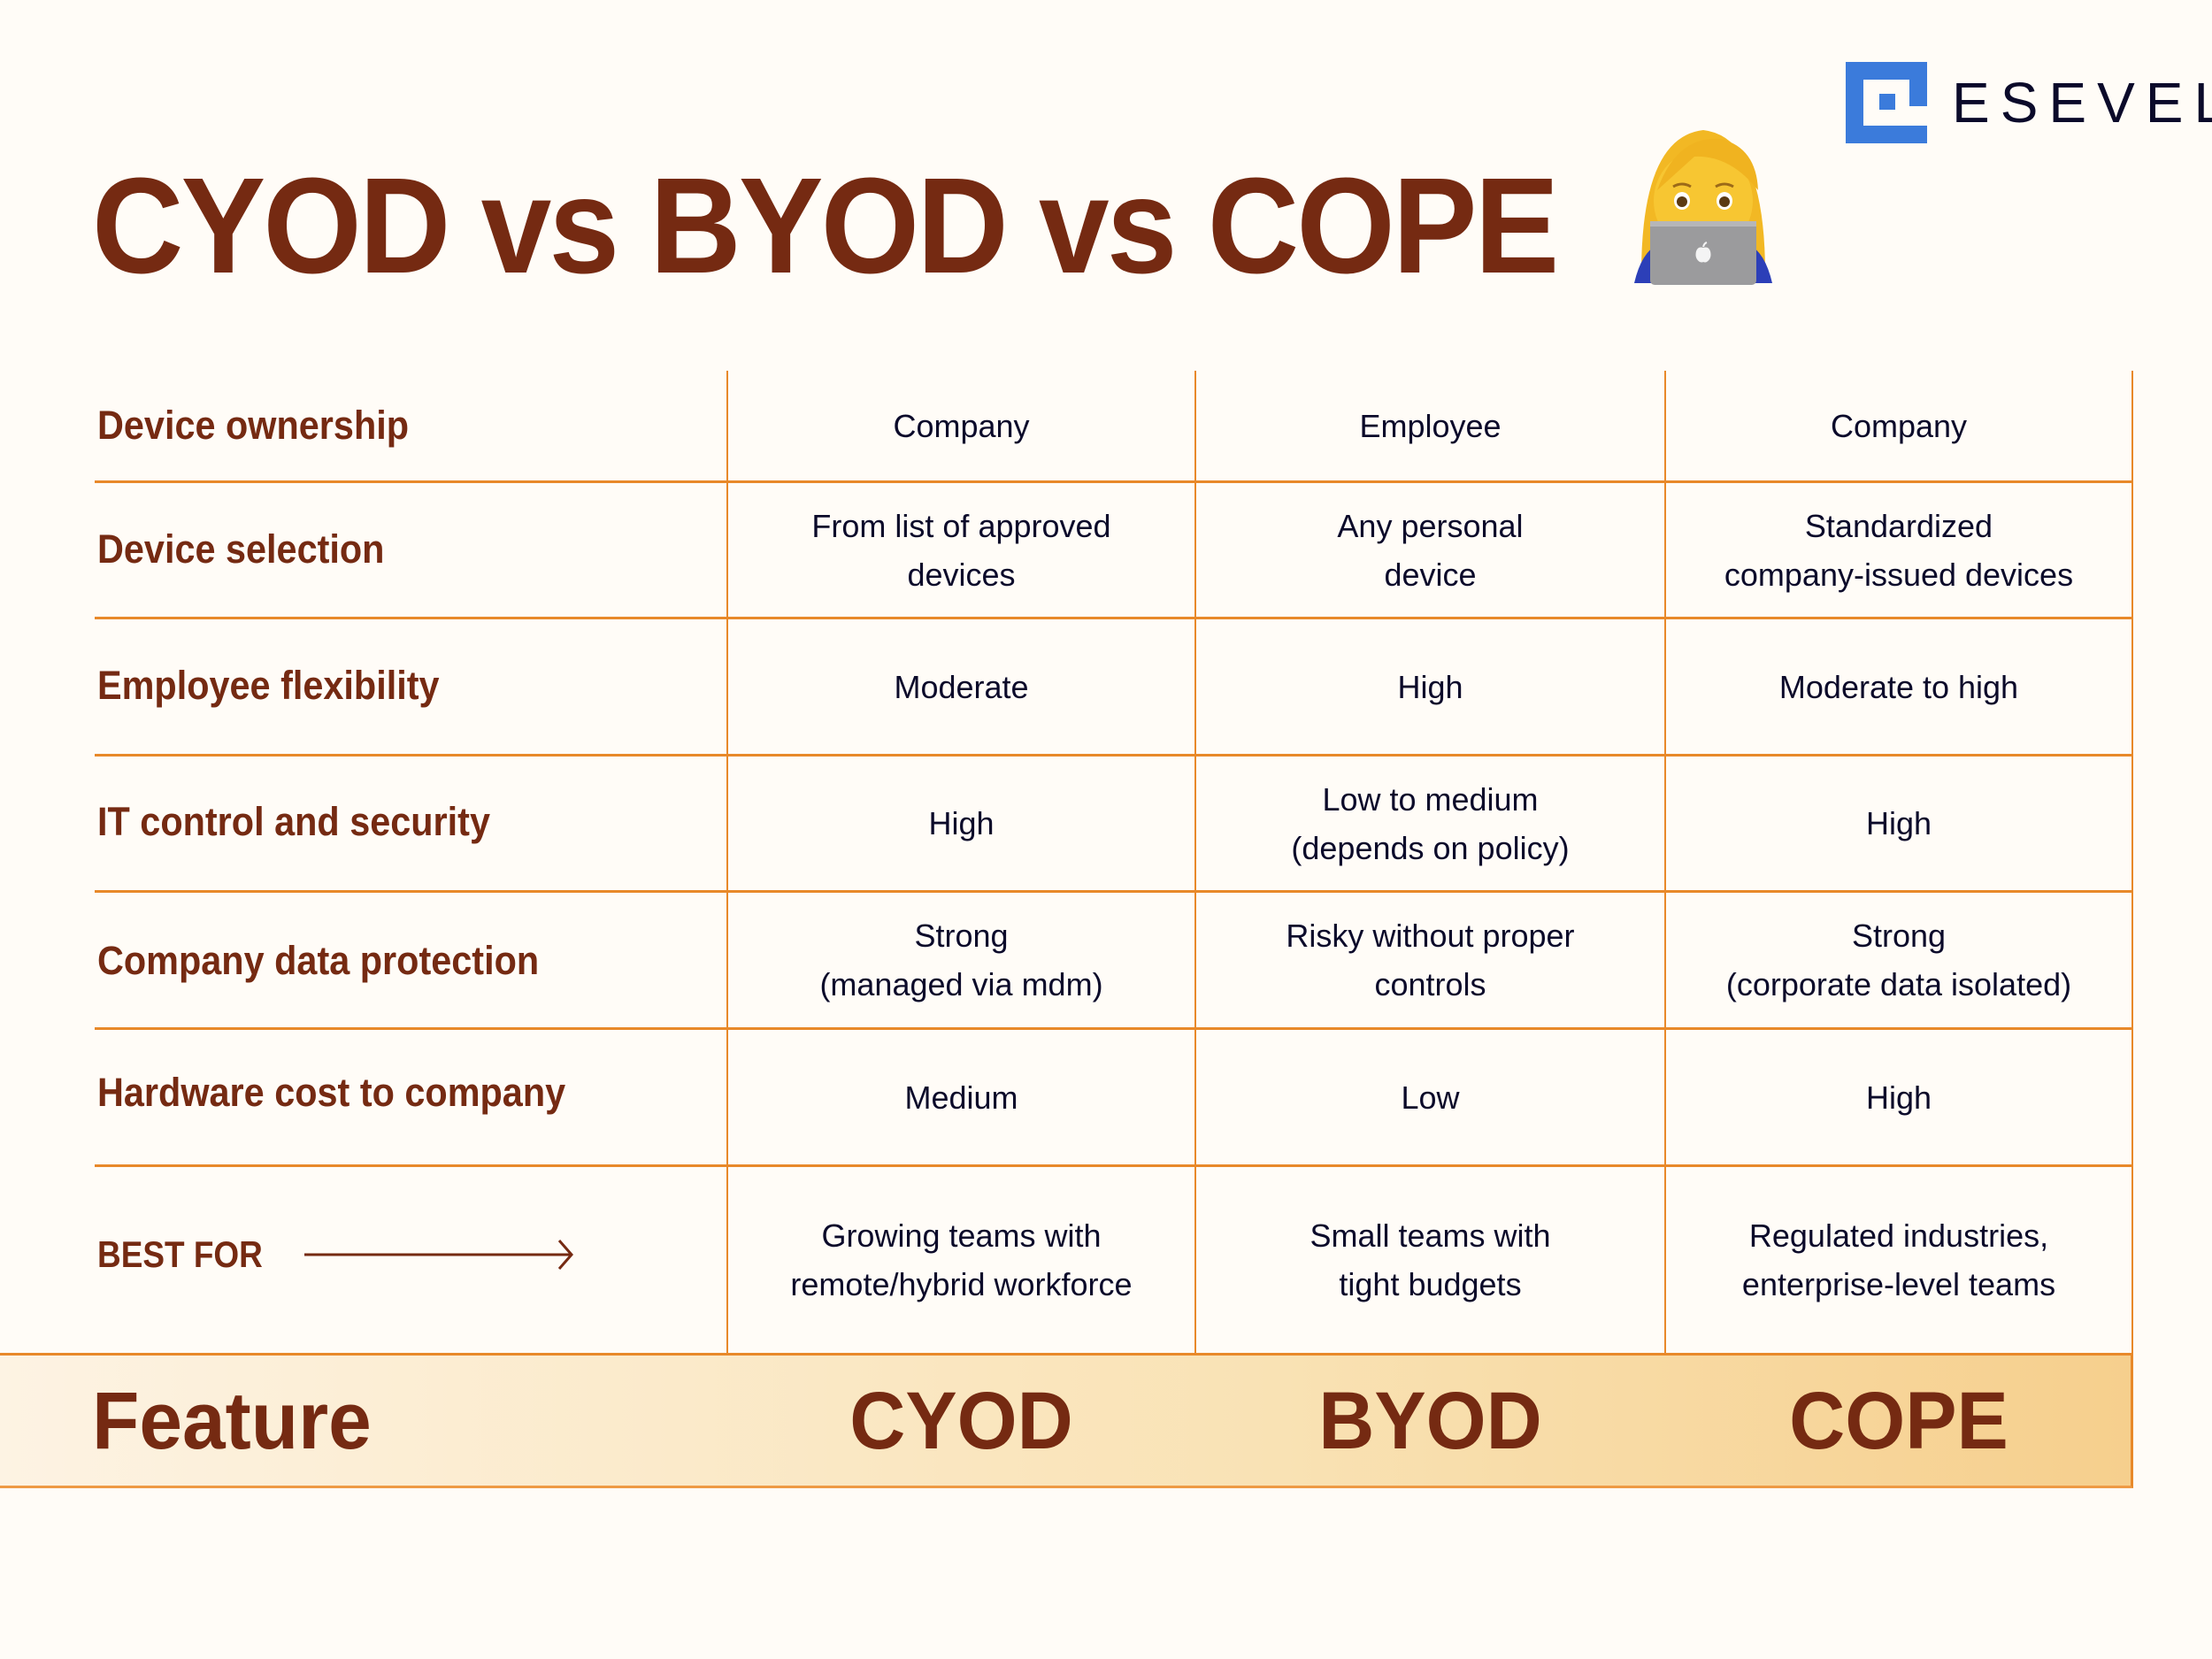 This screenshot has height=1659, width=2212. Describe the element at coordinates (241, 549) in the screenshot. I see `feature-label: Device selection` at that location.